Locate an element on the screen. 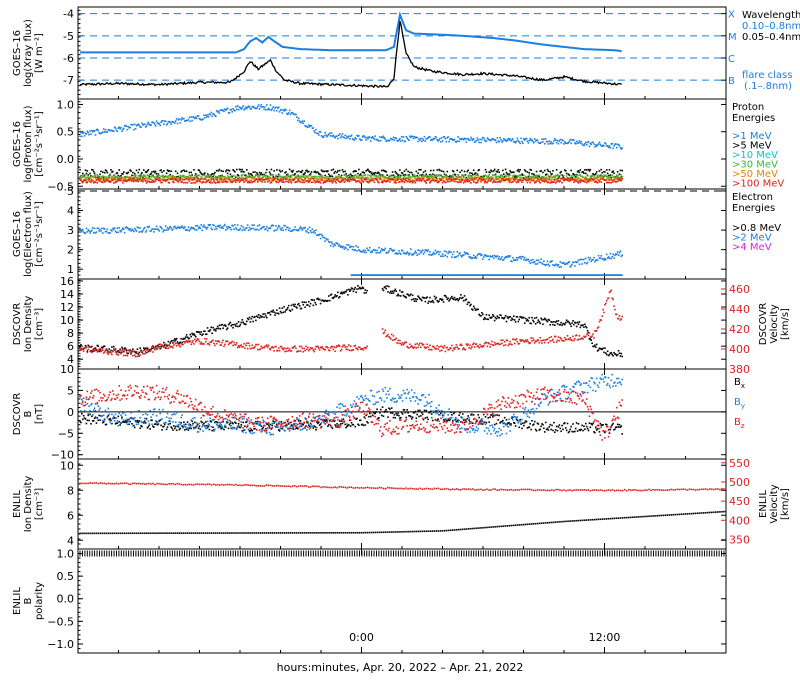 This screenshot has height=680, width=800. y-tick-label: 12 is located at coordinates (67, 307).